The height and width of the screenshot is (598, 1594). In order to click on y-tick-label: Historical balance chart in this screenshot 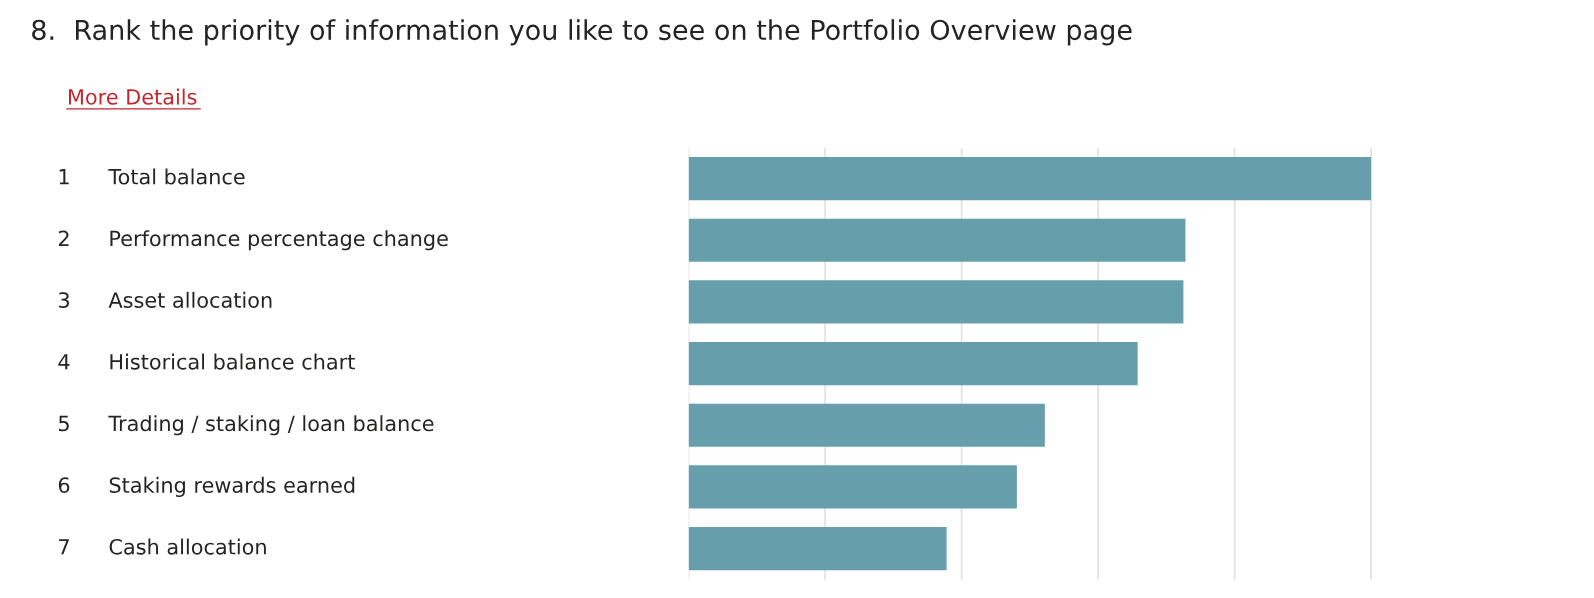, I will do `click(232, 361)`.